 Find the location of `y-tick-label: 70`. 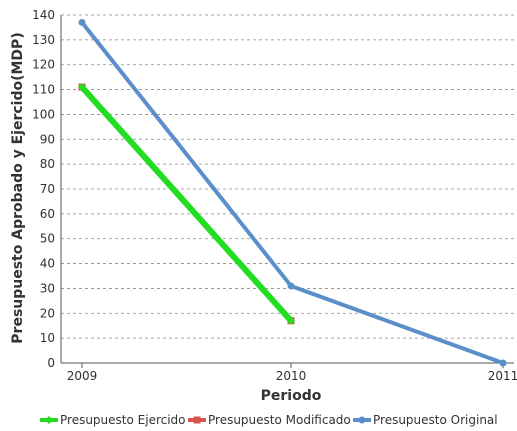

y-tick-label: 70 is located at coordinates (47, 189).